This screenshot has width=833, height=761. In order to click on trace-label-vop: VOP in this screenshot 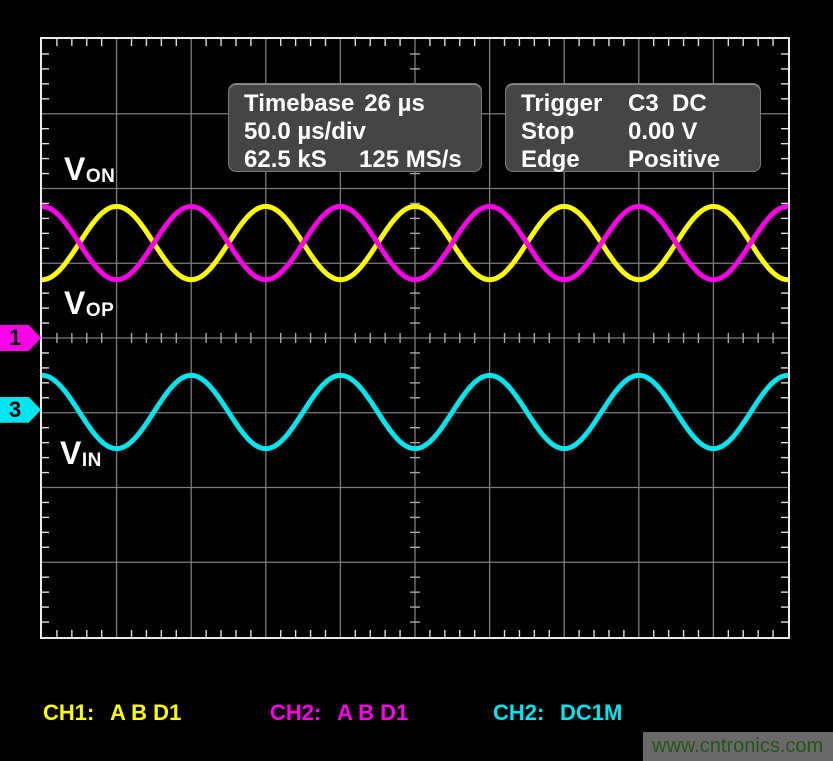, I will do `click(89, 303)`.